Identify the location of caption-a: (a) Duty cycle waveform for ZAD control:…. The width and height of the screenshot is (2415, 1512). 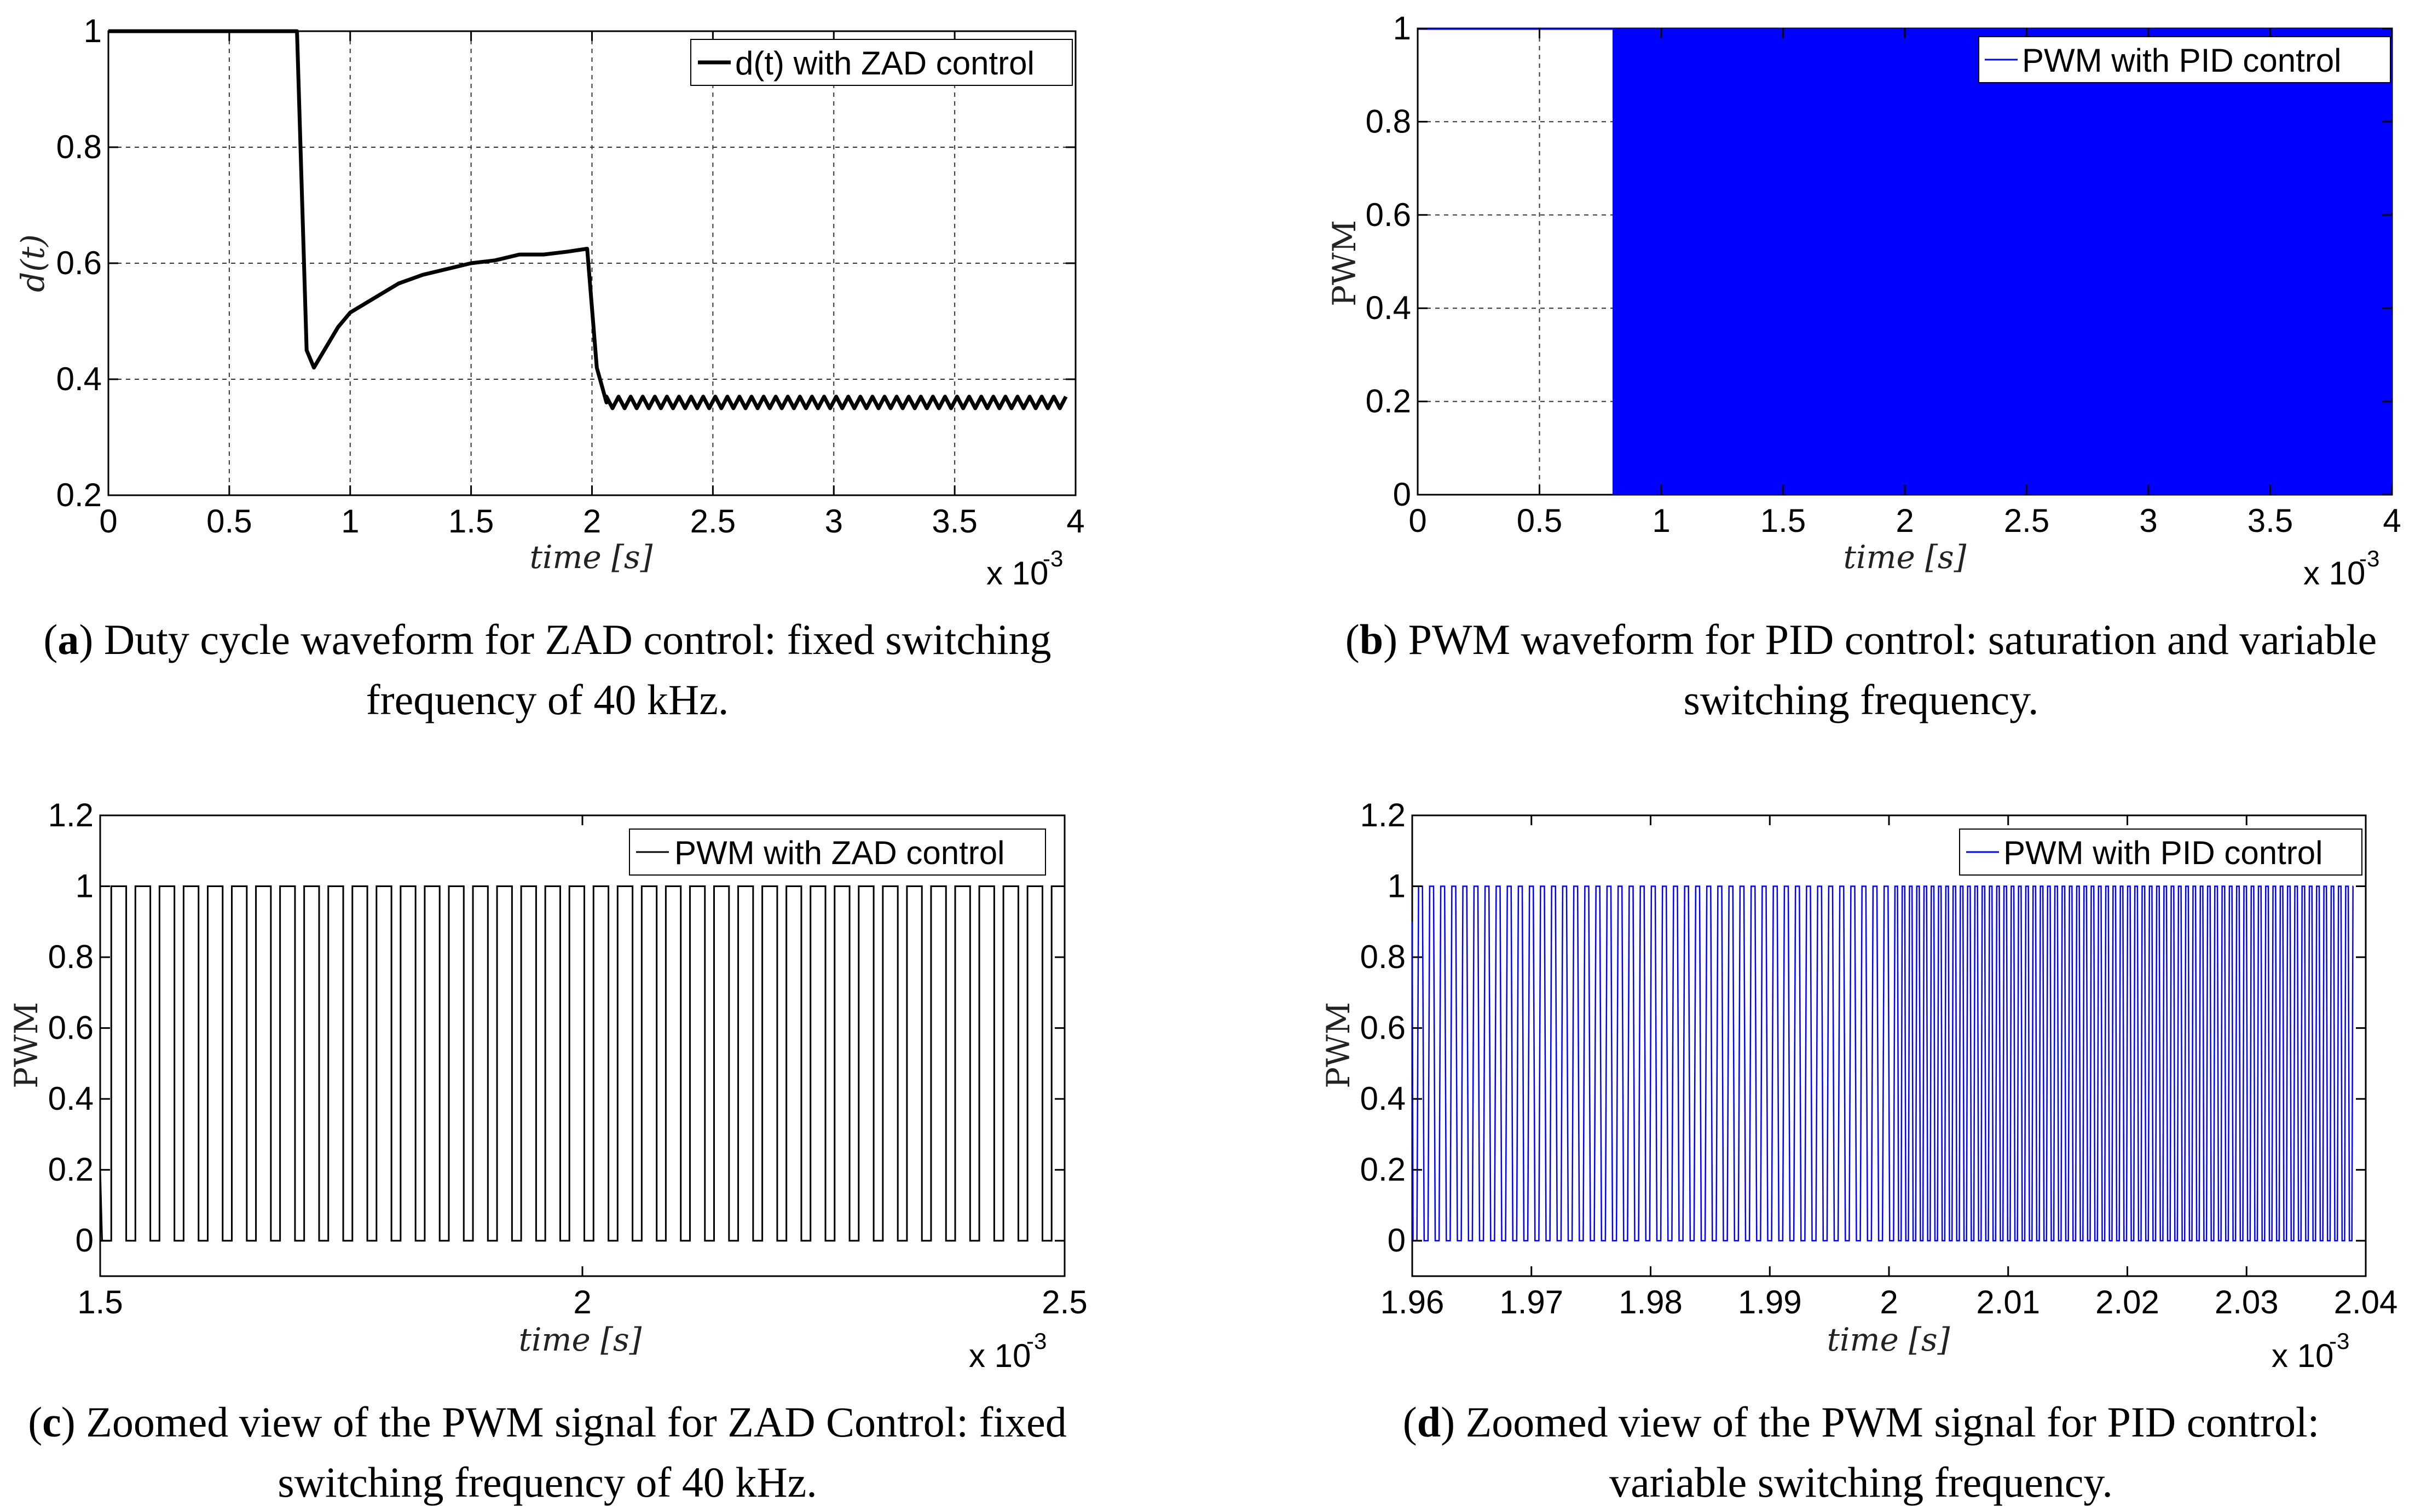
(547, 669).